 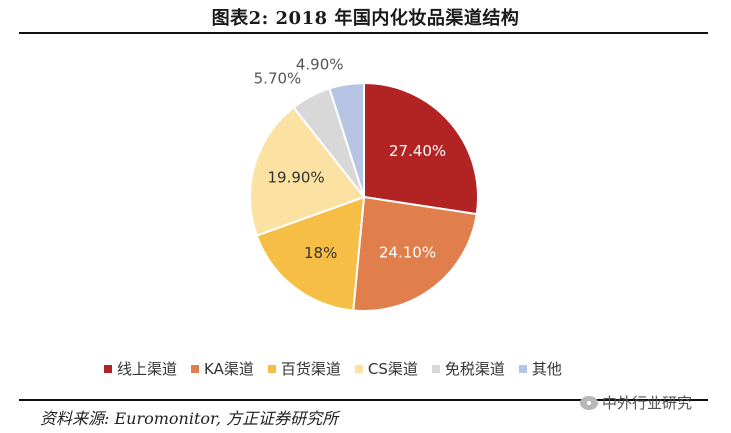 What do you see at coordinates (147, 369) in the screenshot?
I see `legend-label-0: 线上渠道` at bounding box center [147, 369].